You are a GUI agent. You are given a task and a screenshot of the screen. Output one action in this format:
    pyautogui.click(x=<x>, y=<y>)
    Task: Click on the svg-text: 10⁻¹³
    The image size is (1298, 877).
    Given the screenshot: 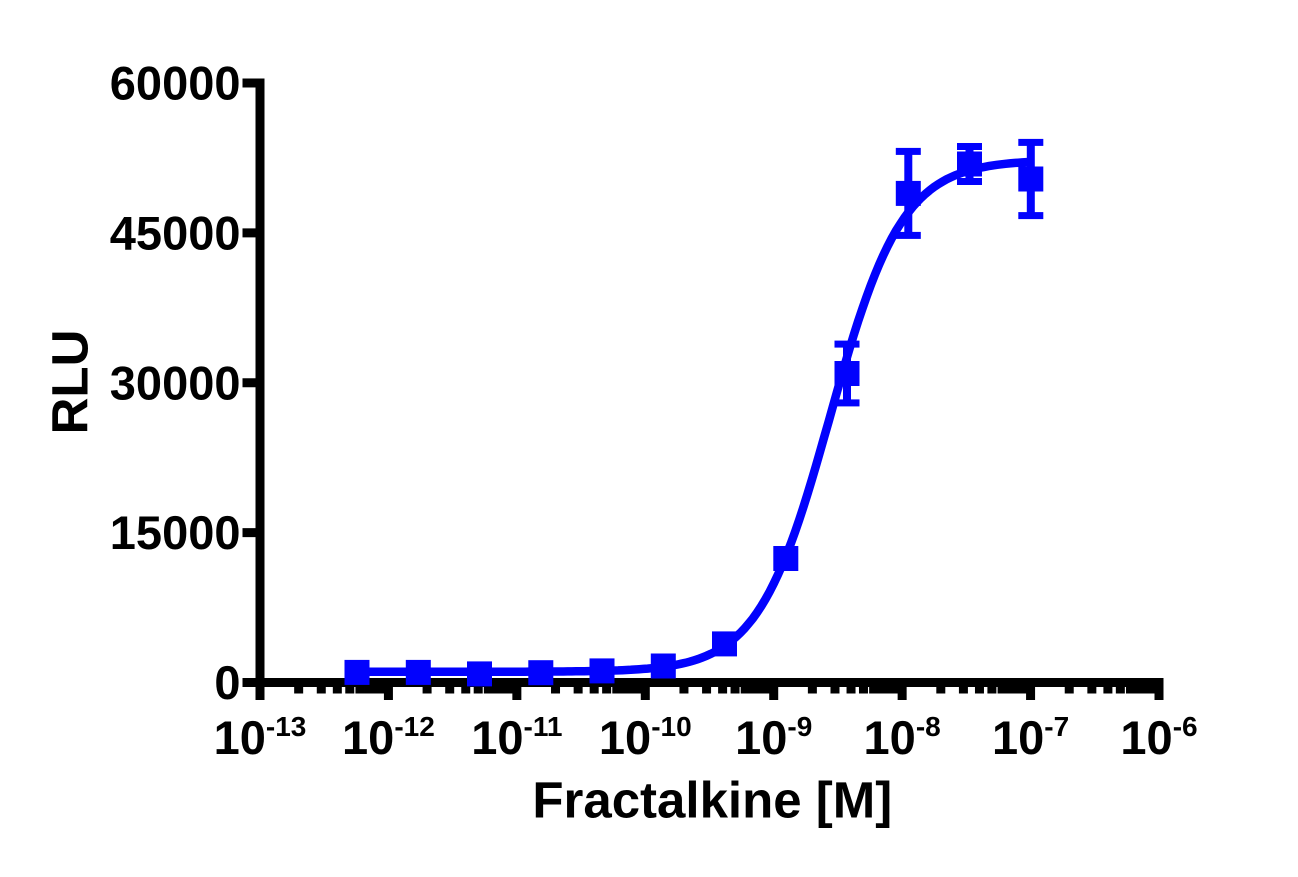 What is the action you would take?
    pyautogui.click(x=260, y=737)
    